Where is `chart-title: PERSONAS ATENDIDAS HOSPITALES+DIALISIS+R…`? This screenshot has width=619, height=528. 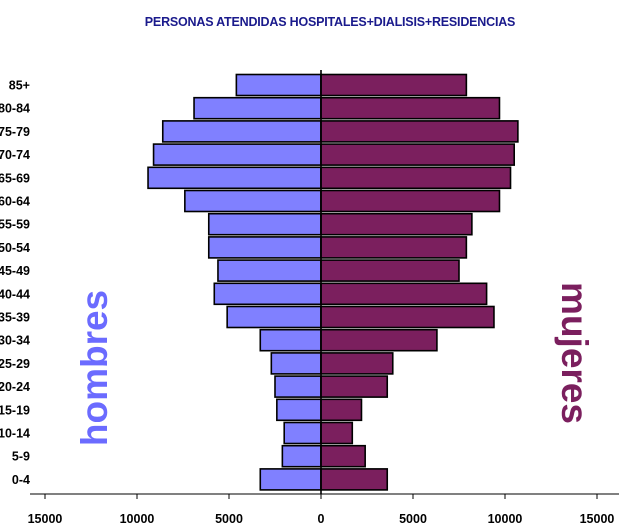 chart-title: PERSONAS ATENDIDAS HOSPITALES+DIALISIS+R… is located at coordinates (330, 22).